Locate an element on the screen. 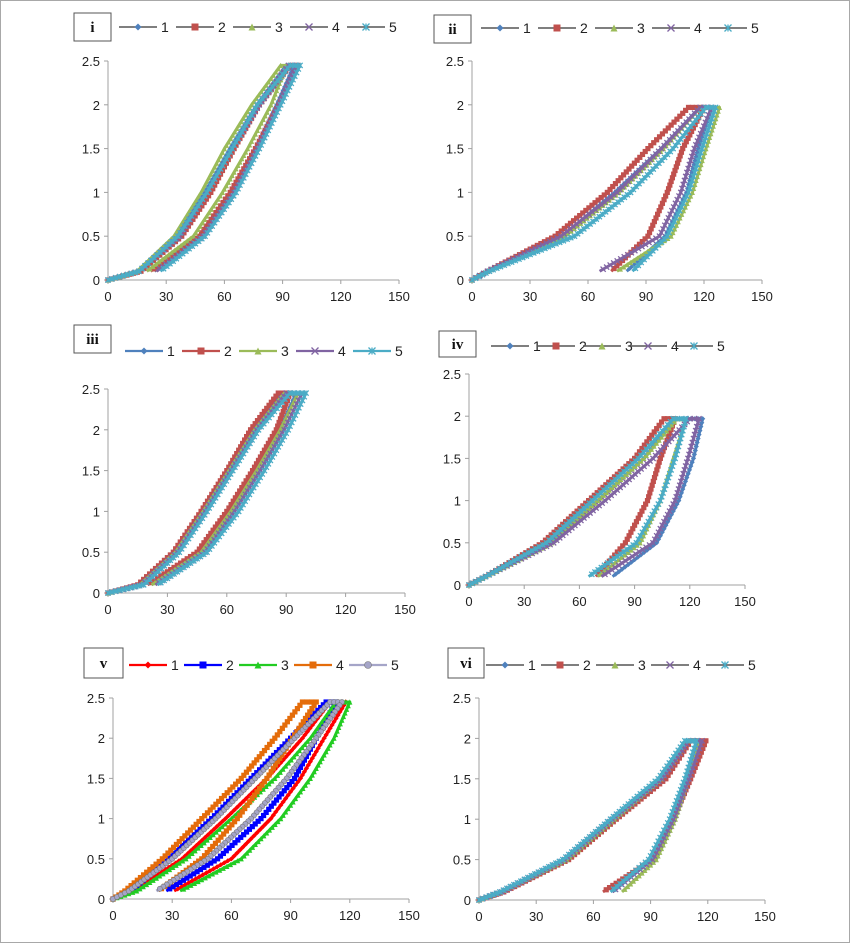 The image size is (850, 943). panel-label: vi is located at coordinates (466, 664).